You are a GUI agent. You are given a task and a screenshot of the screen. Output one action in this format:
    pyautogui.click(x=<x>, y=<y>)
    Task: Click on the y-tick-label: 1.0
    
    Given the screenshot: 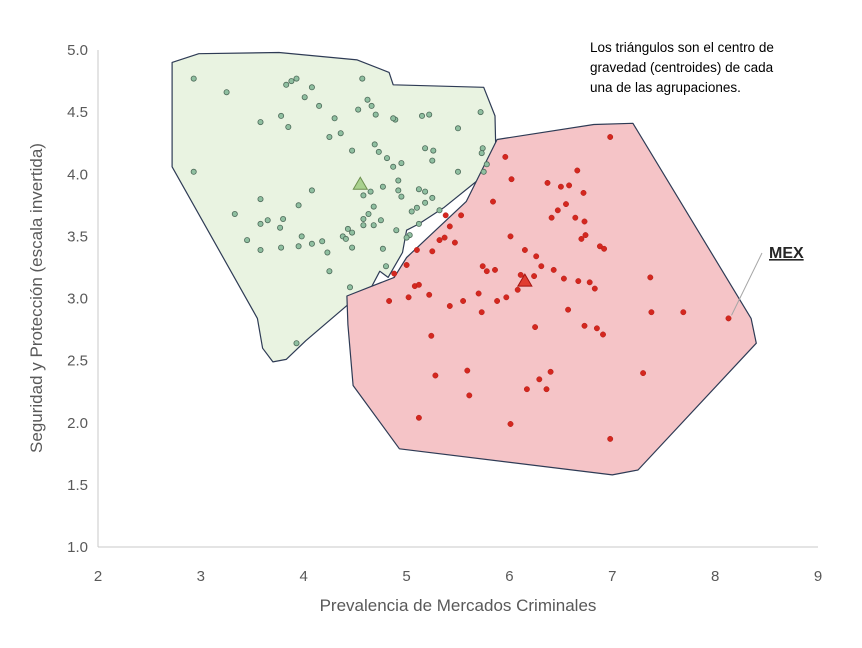 What is the action you would take?
    pyautogui.click(x=77, y=547)
    